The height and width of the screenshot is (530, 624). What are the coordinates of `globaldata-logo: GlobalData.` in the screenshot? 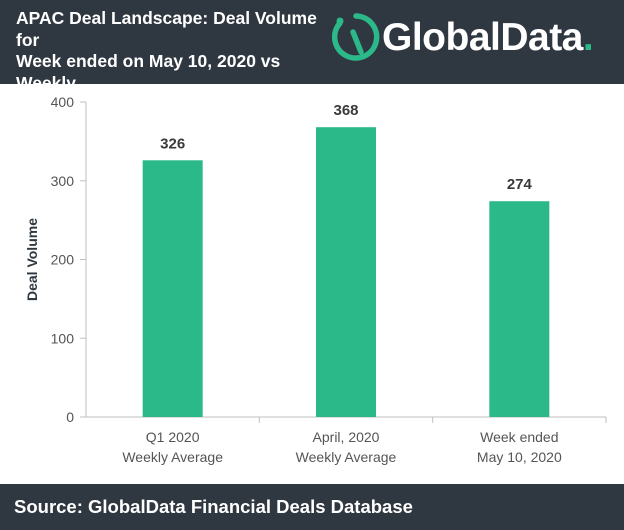 It's located at (474, 42).